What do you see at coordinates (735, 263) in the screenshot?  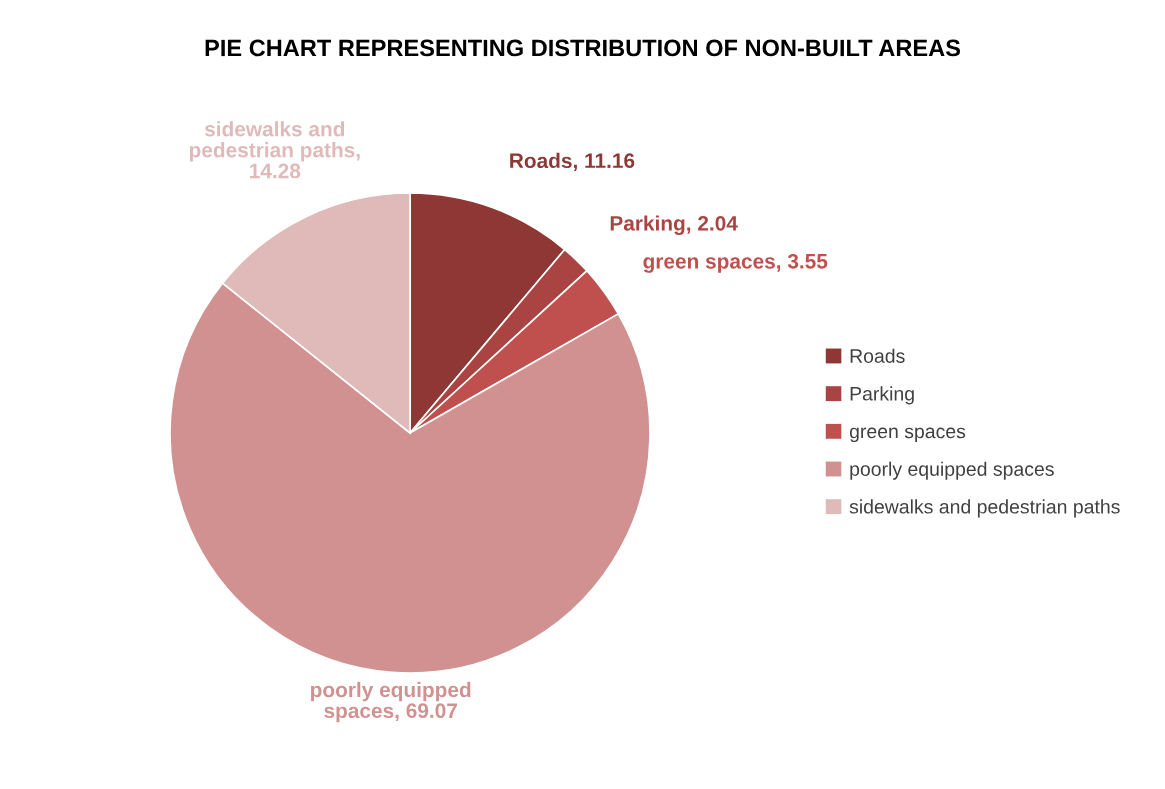 I see `data-label: green spaces, 3.55` at bounding box center [735, 263].